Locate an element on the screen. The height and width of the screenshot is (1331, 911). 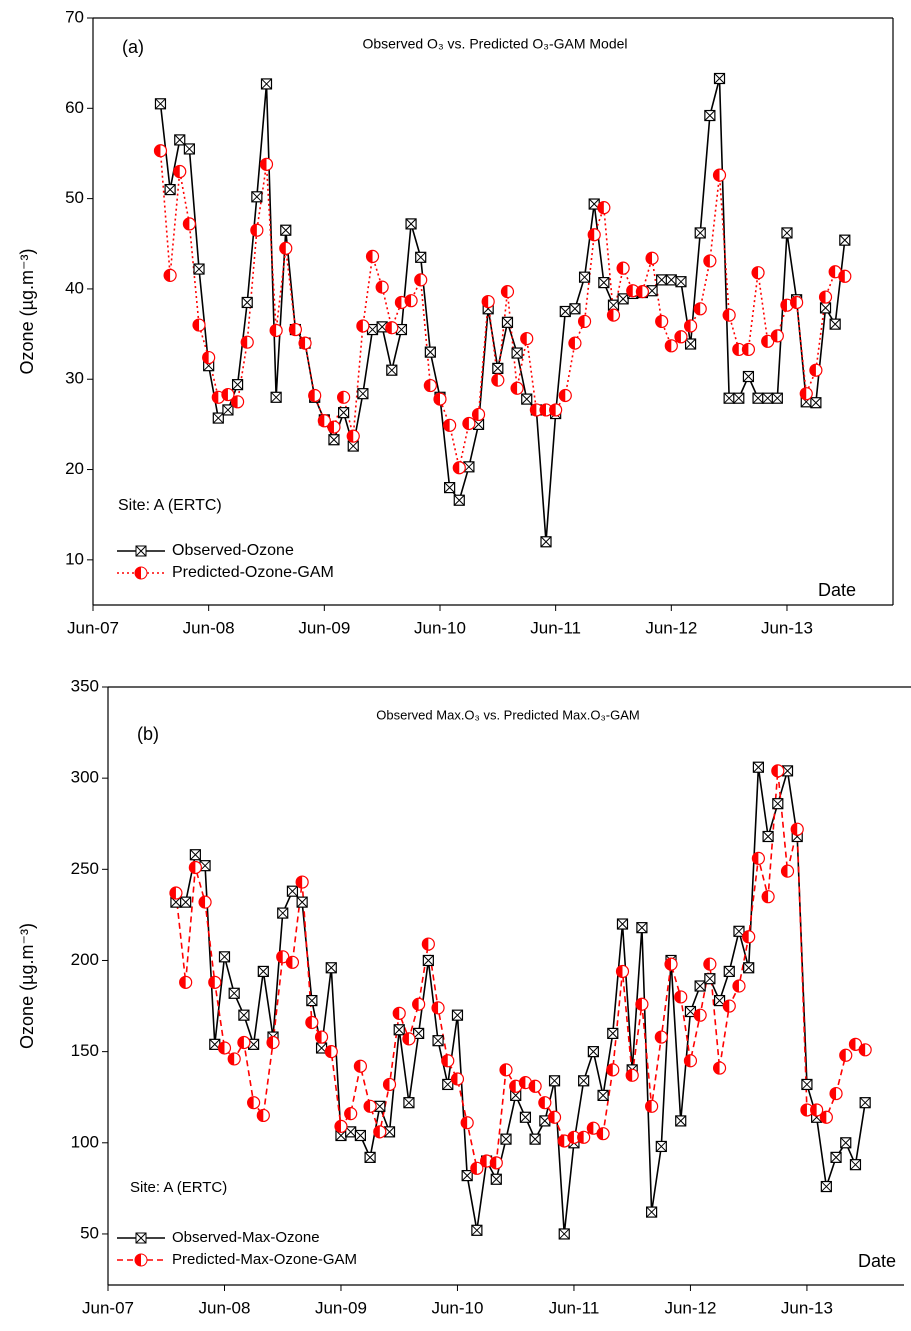
panel-label: (b) is located at coordinates (148, 734).